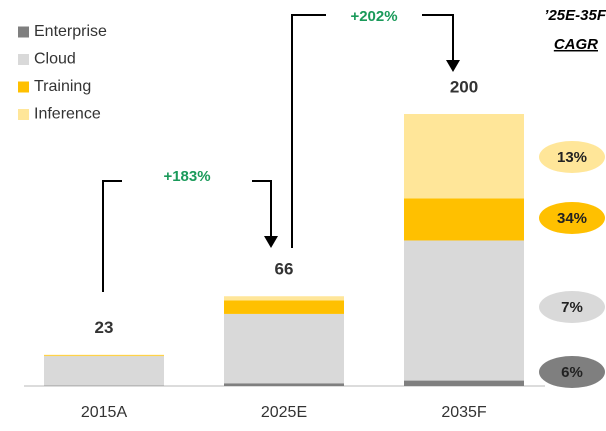  What do you see at coordinates (284, 269) in the screenshot?
I see `total-label: 66` at bounding box center [284, 269].